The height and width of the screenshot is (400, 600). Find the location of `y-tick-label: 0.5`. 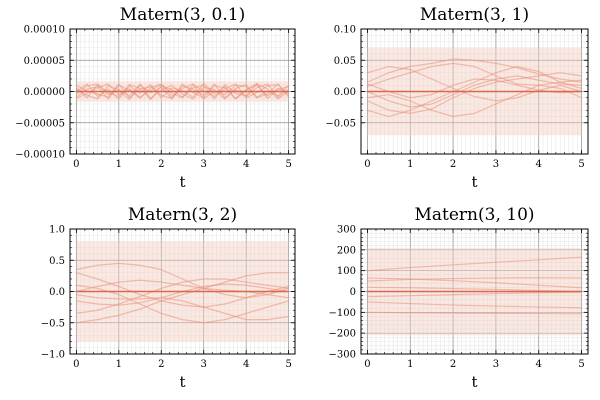

y-tick-label: 0.5 is located at coordinates (57, 261).